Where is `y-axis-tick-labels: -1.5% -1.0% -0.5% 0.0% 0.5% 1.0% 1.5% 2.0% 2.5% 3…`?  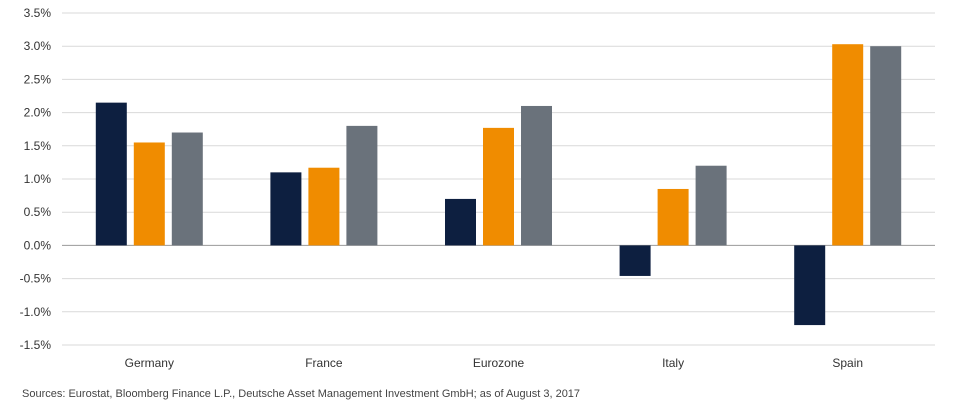 y-axis-tick-labels: -1.5% -1.0% -0.5% 0.0% 0.5% 1.0% 1.5% 2.0% 2.5% 3… is located at coordinates (36, 179).